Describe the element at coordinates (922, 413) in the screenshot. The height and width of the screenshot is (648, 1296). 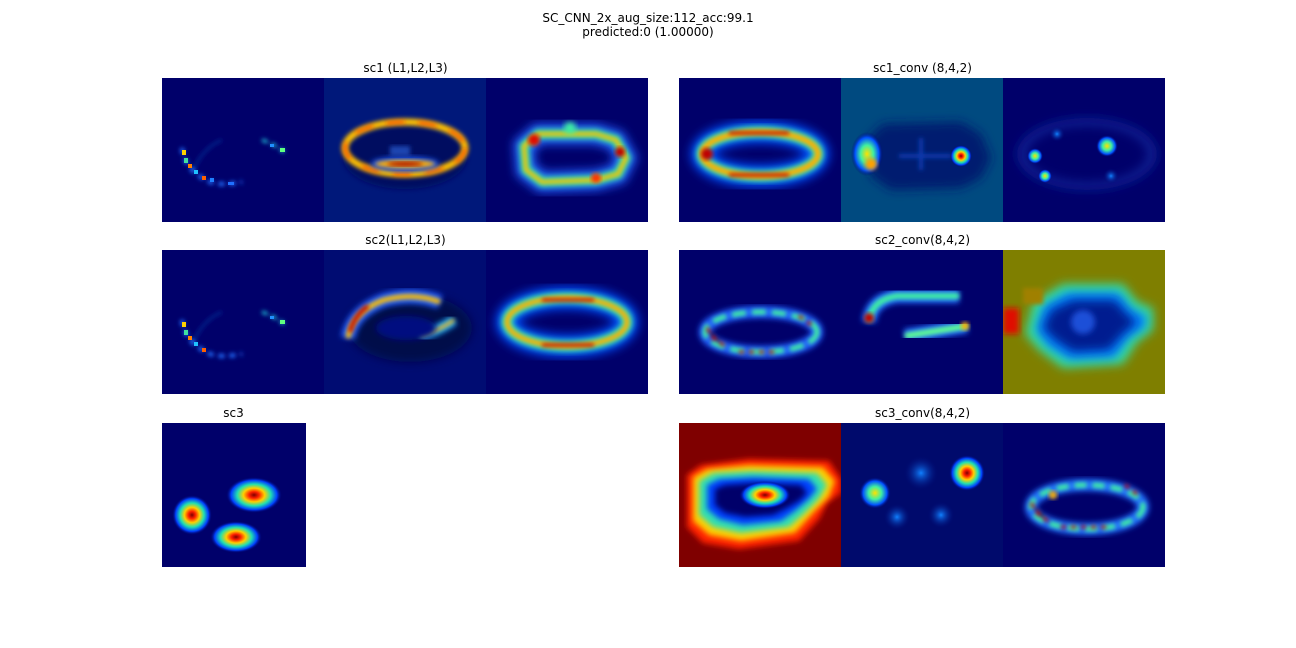
I see `sc3-conv-title: sc3_conv(8,4,2)` at that location.